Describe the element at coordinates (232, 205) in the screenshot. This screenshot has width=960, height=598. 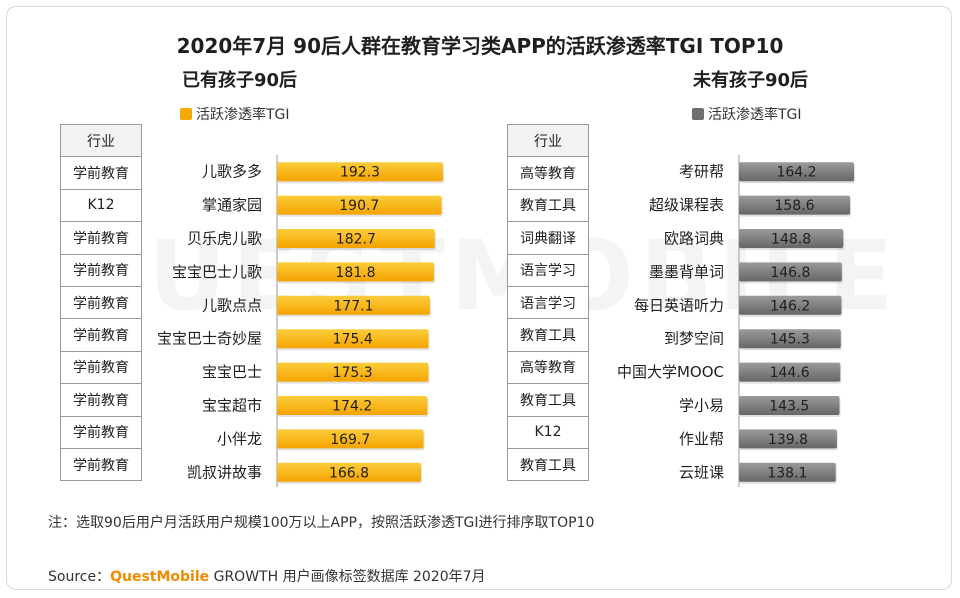
I see `category-label: 掌通家园` at that location.